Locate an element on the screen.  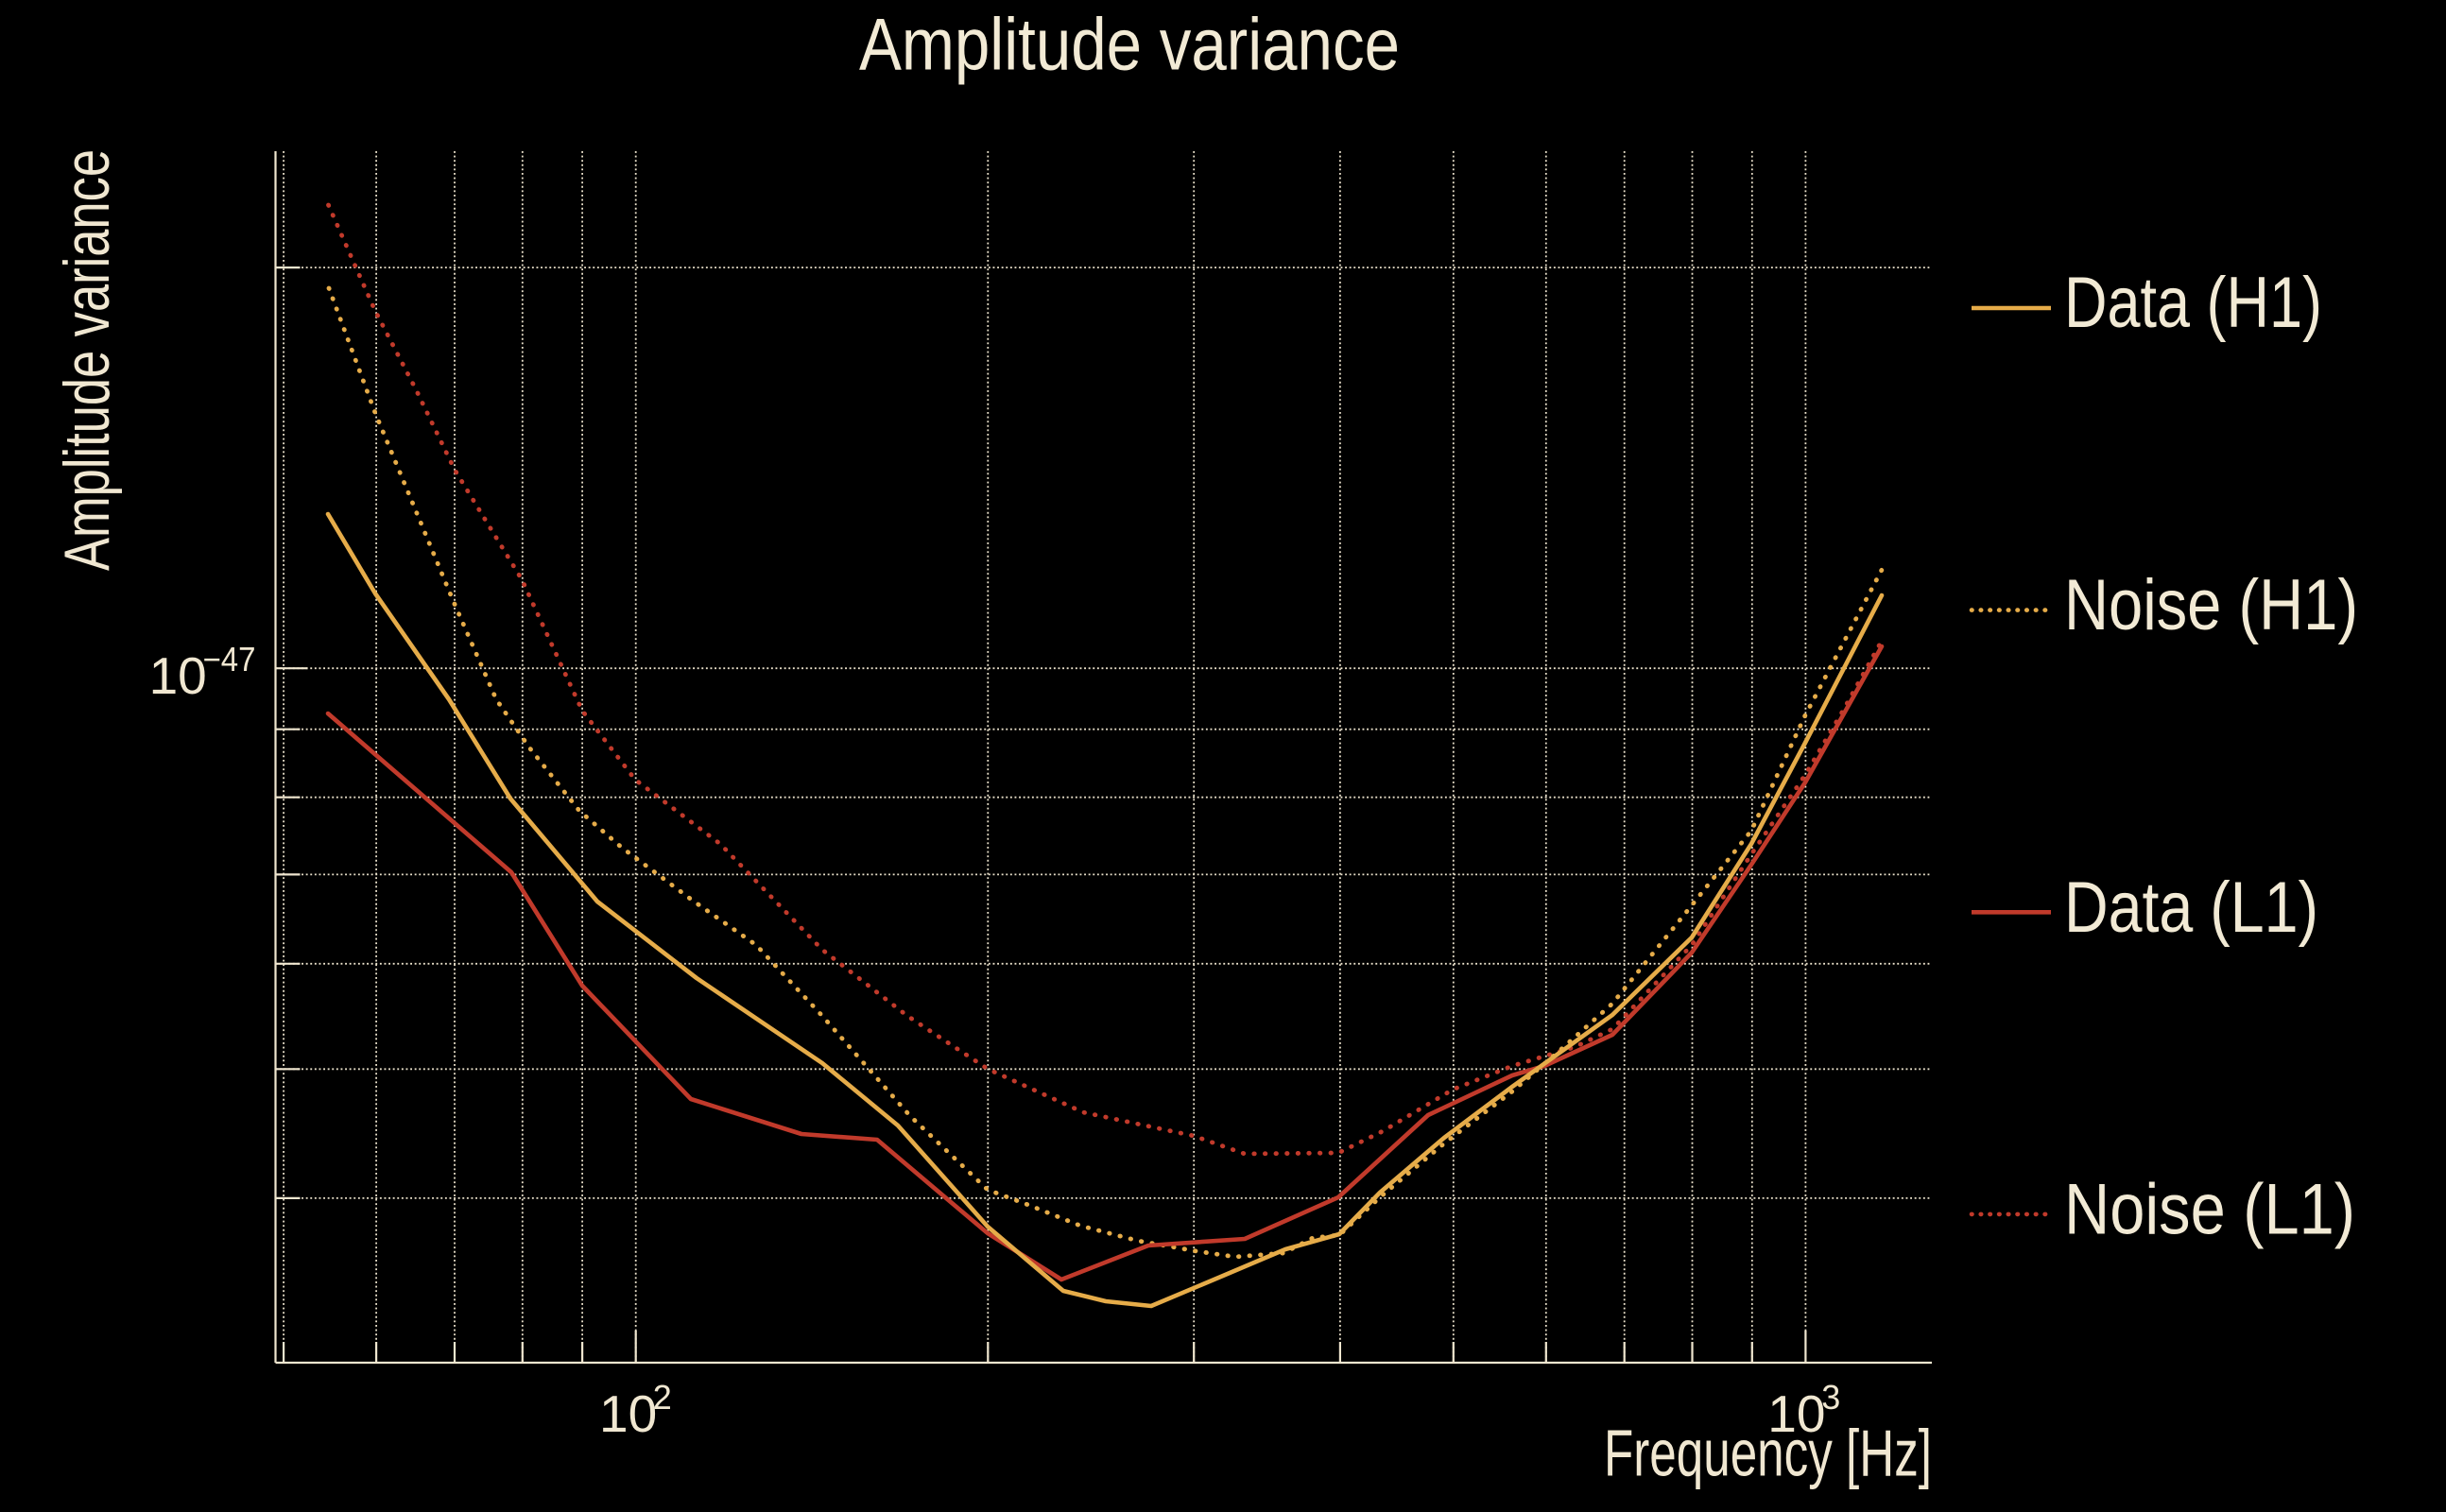
svg-text: 2 is located at coordinates (662, 1397).